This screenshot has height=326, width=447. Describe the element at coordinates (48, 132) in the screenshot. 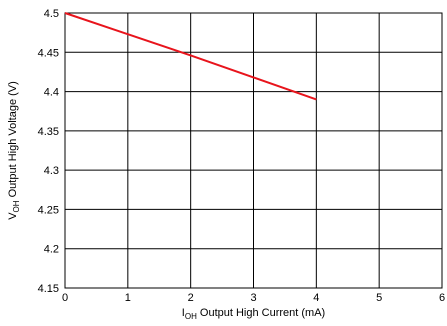

I see `y-tick-label: 4.35` at that location.